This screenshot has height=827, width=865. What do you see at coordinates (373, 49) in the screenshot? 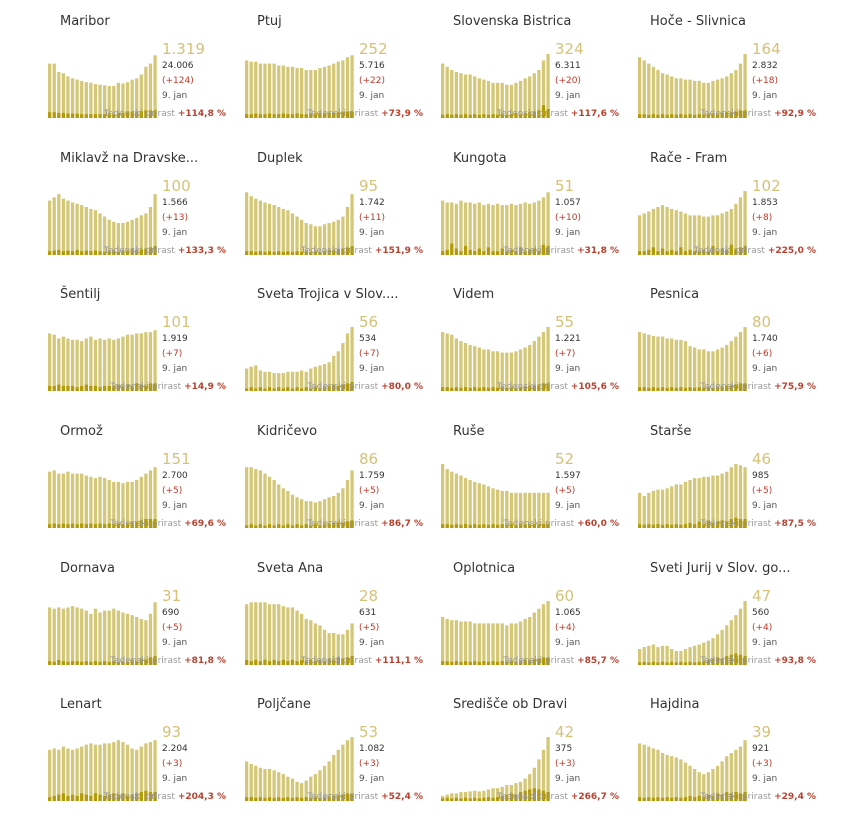
I see `active-cases: 252` at bounding box center [373, 49].